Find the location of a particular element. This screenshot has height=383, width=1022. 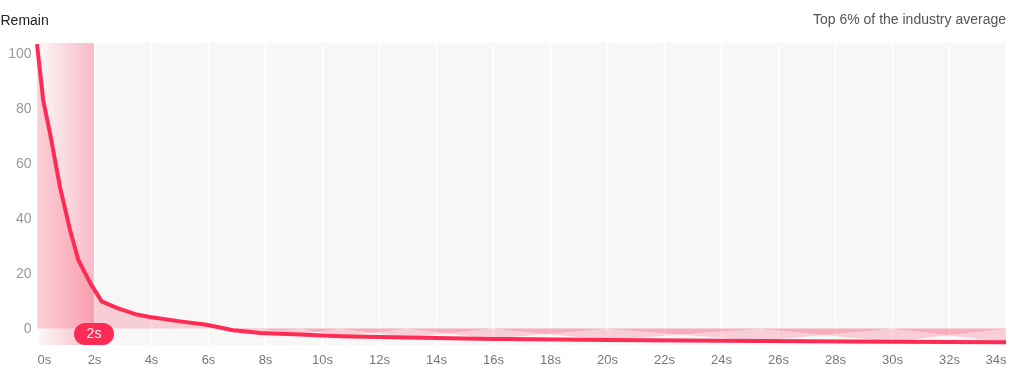

x-tick-label: 22s is located at coordinates (665, 359).